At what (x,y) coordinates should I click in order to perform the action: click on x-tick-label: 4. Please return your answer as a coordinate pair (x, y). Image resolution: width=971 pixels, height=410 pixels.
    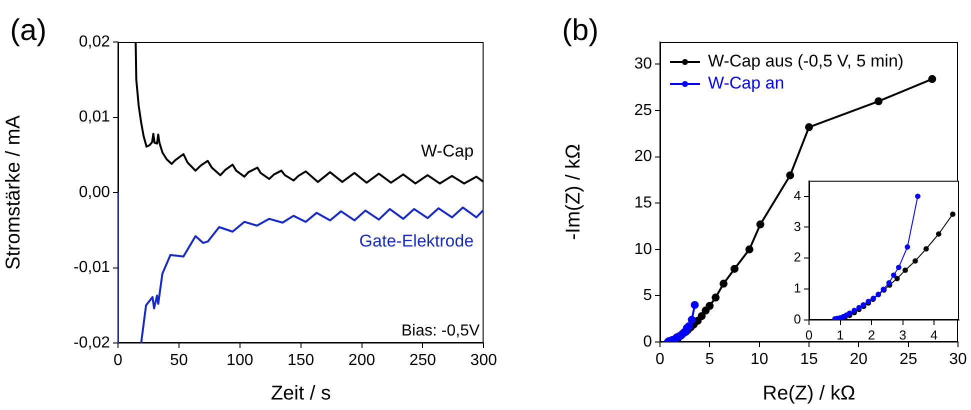
    Looking at the image, I should click on (934, 334).